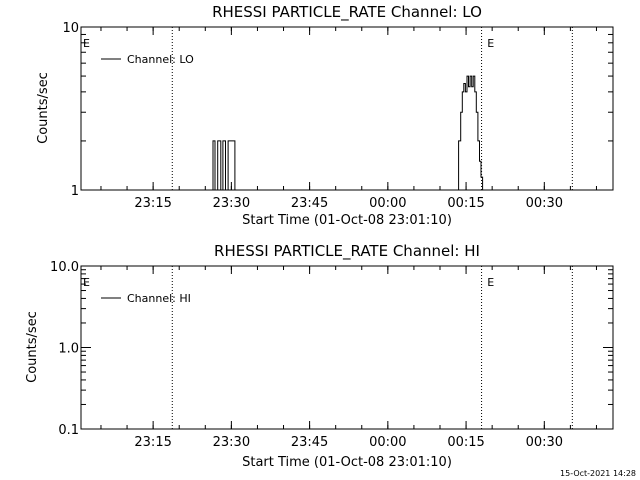 The image size is (640, 480). What do you see at coordinates (70, 28) in the screenshot?
I see `panel-lo-ytick-label: 10` at bounding box center [70, 28].